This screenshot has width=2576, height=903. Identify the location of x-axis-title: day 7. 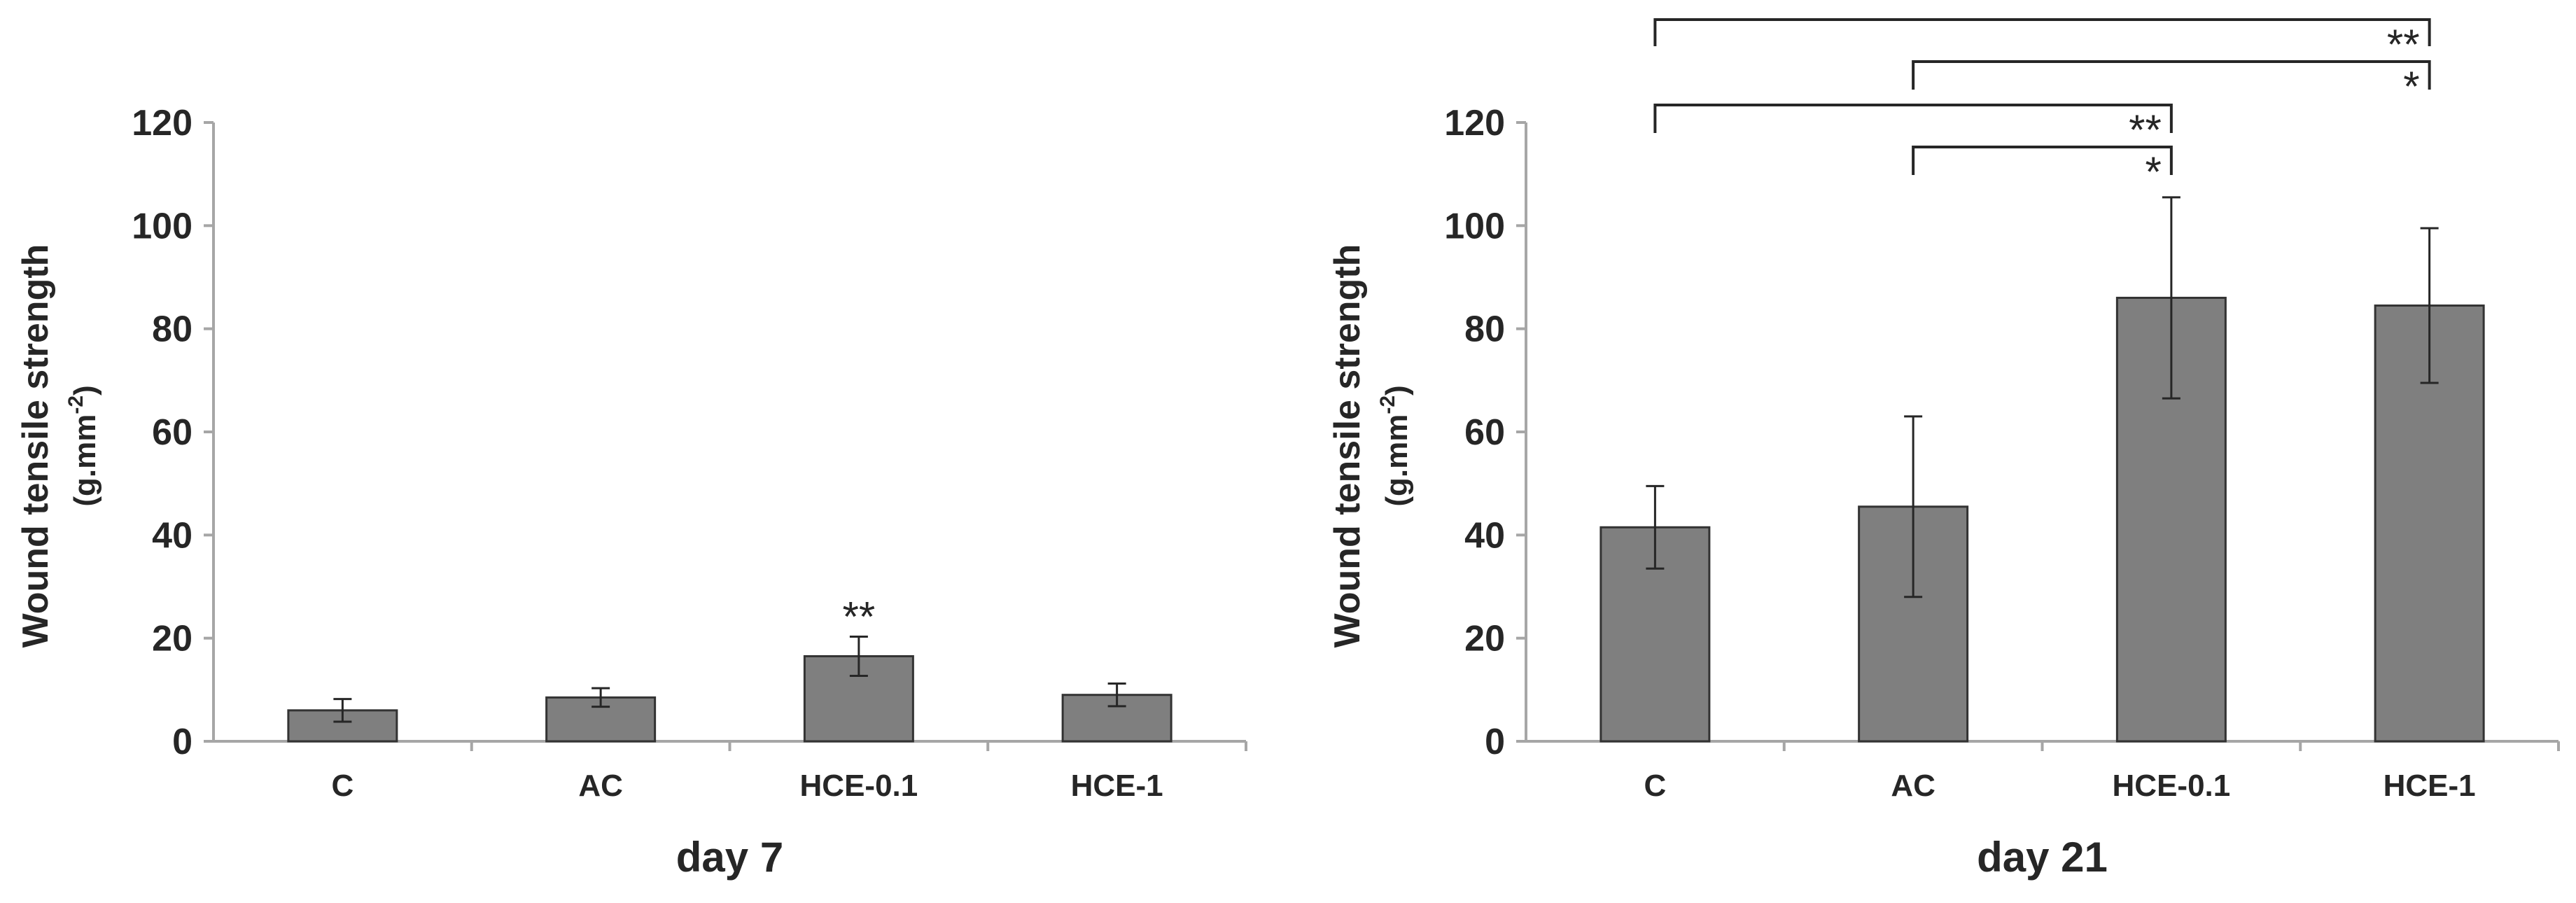
(729, 857).